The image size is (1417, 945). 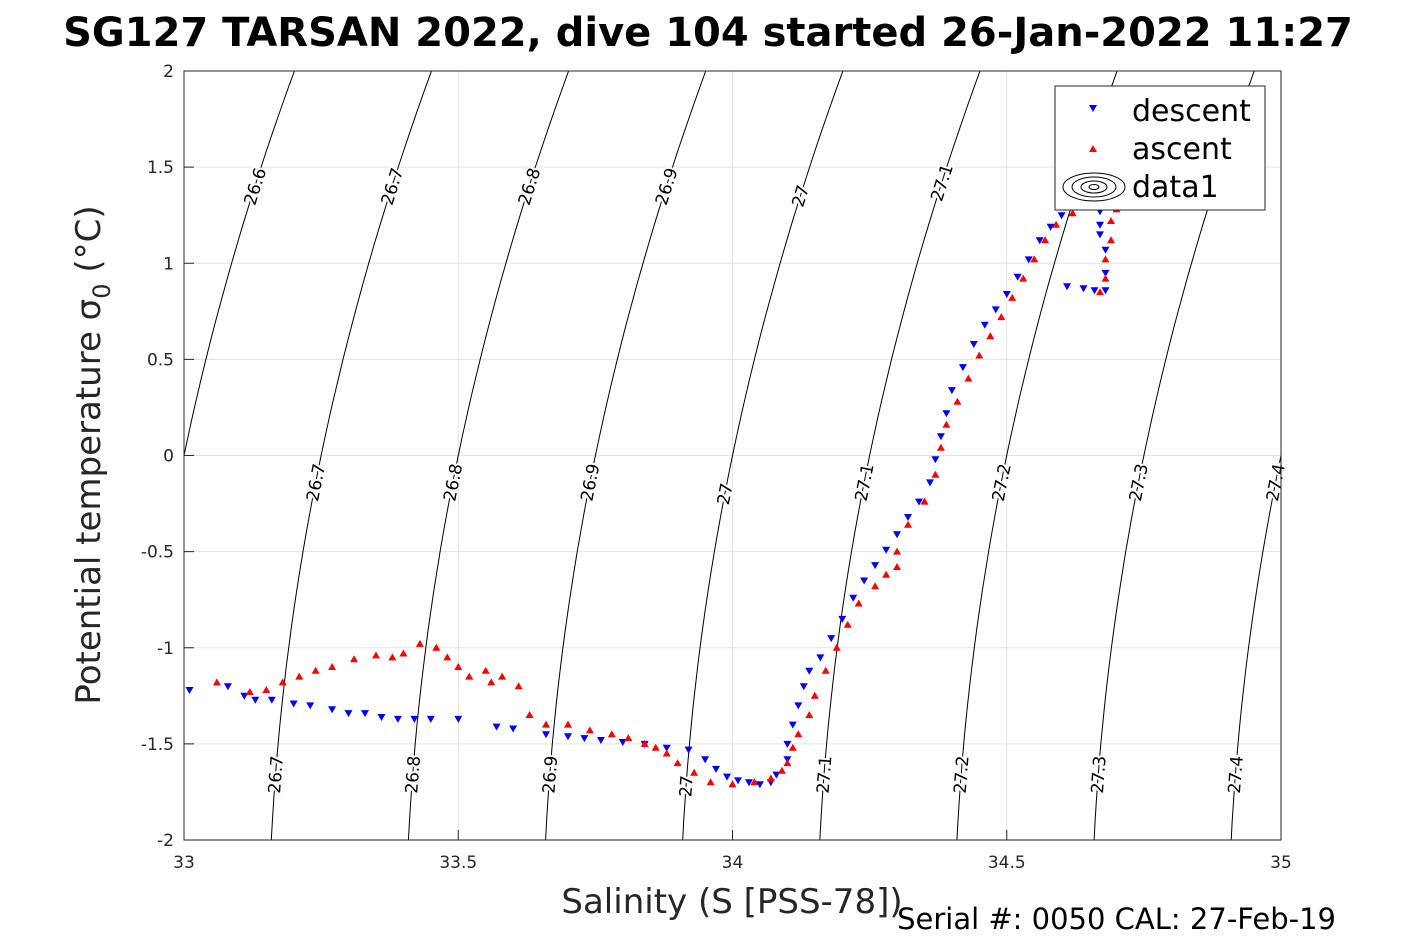 What do you see at coordinates (962, 774) in the screenshot?
I see `contour-label: 27.2` at bounding box center [962, 774].